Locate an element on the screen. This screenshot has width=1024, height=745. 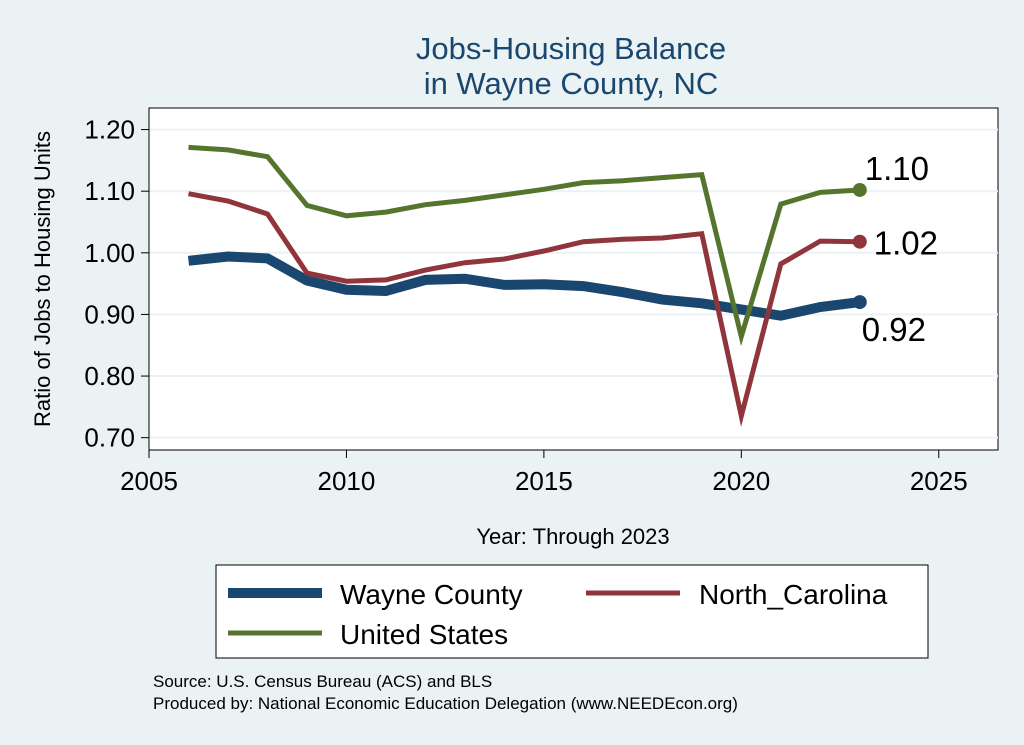
x-axis-title: Year: Through 2023 is located at coordinates (572, 536).